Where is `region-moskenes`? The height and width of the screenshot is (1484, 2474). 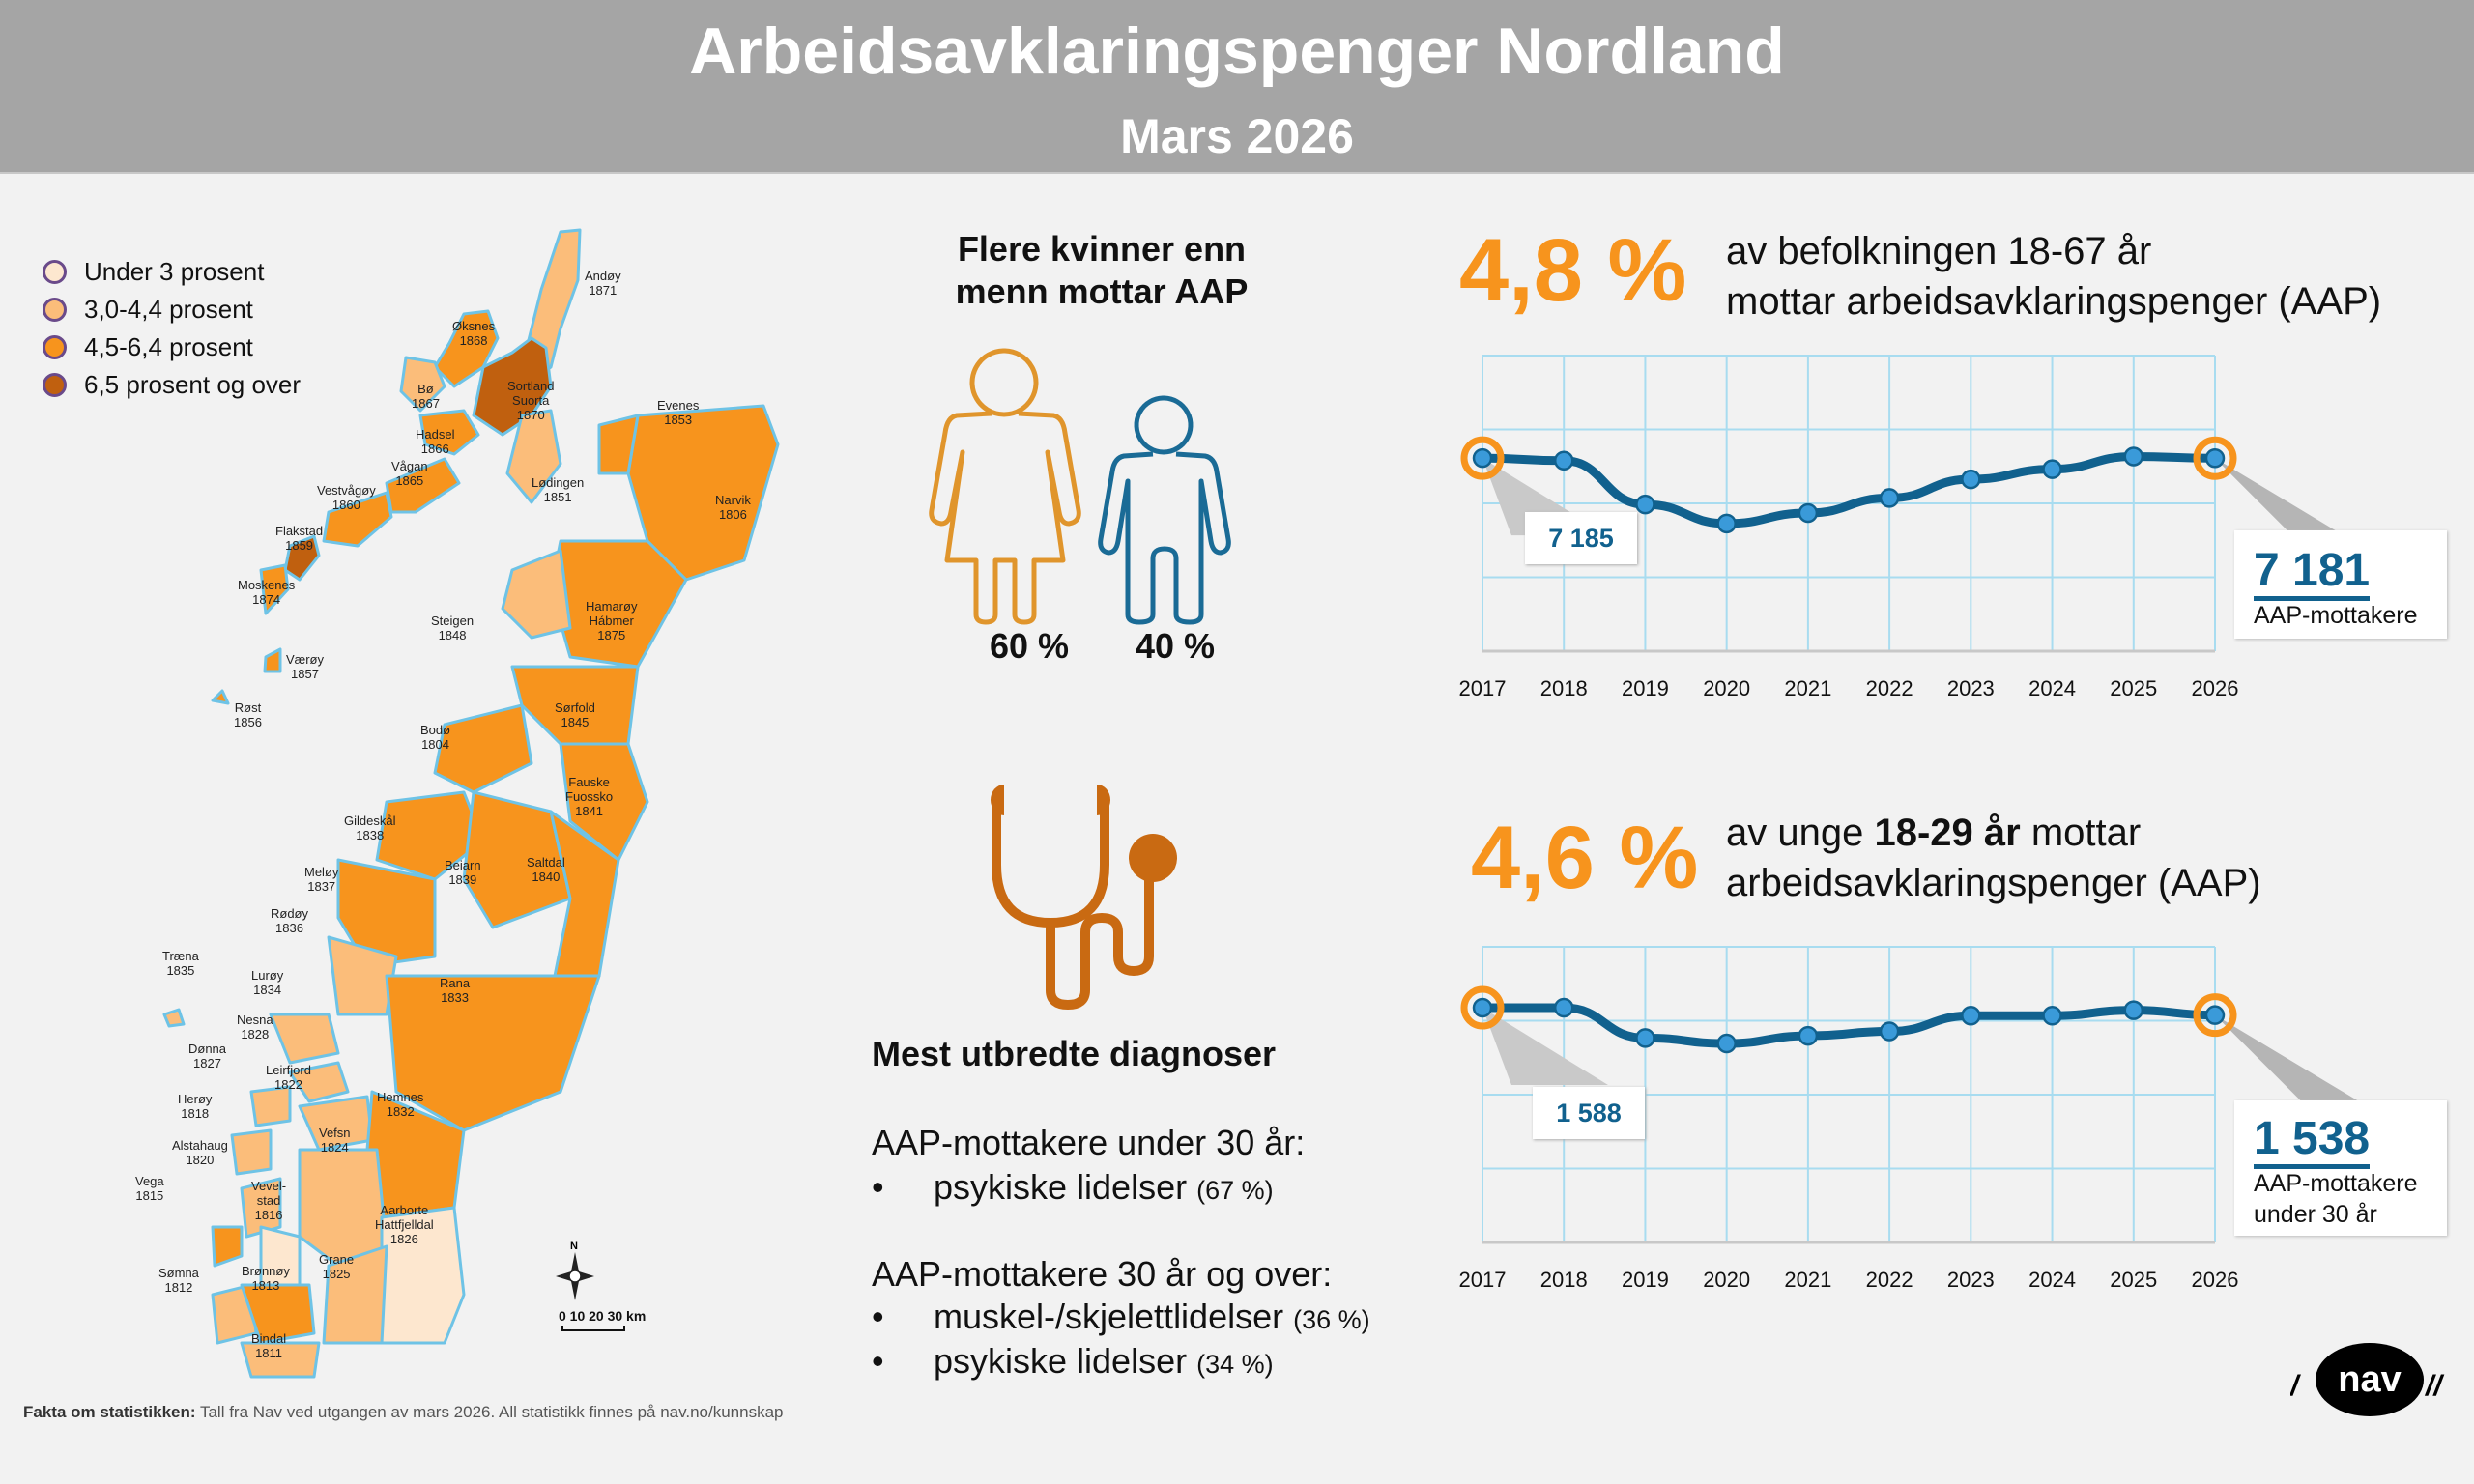
region-moskenes is located at coordinates (275, 589).